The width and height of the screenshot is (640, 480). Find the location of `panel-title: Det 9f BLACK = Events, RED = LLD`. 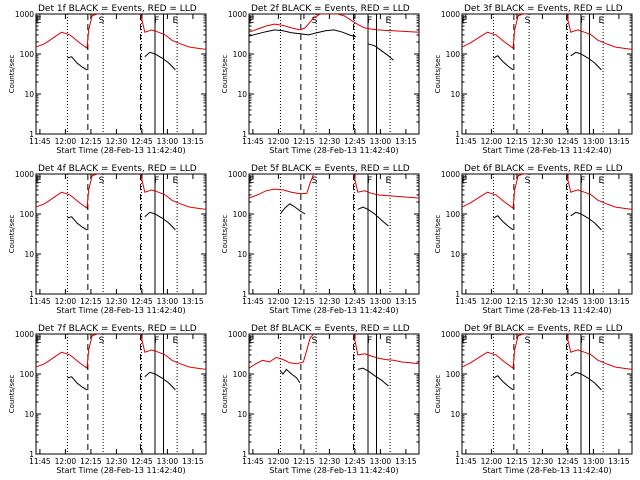

panel-title: Det 9f BLACK = Events, RED = LLD is located at coordinates (543, 329).